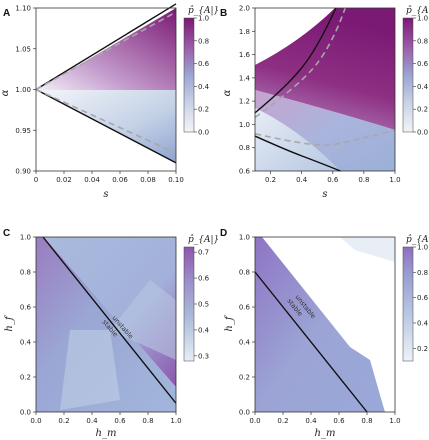 The width and height of the screenshot is (429, 440). What do you see at coordinates (408, 75) in the screenshot?
I see `panel-b-colorbar` at bounding box center [408, 75].